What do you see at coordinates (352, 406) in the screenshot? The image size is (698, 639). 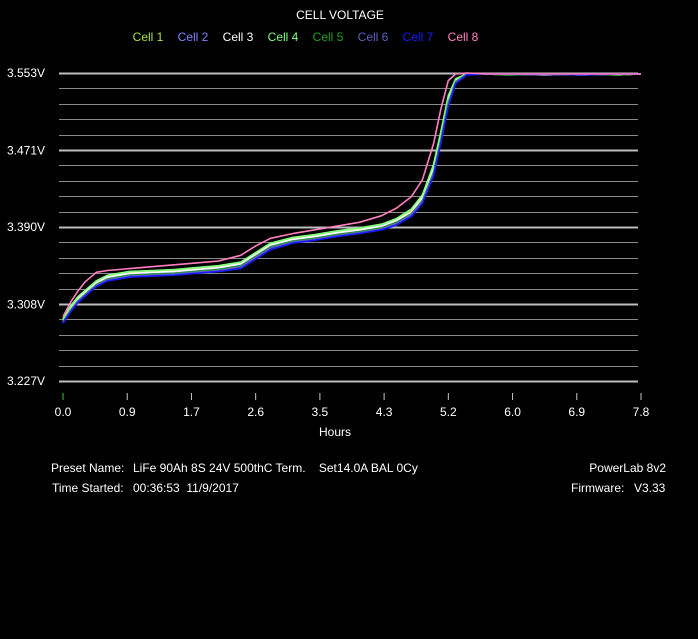 I see `x-axis-ticks: 0.0 0.9 1.7 2.6 3.5 4.3 5.2 6.0 6.9 7.8` at bounding box center [352, 406].